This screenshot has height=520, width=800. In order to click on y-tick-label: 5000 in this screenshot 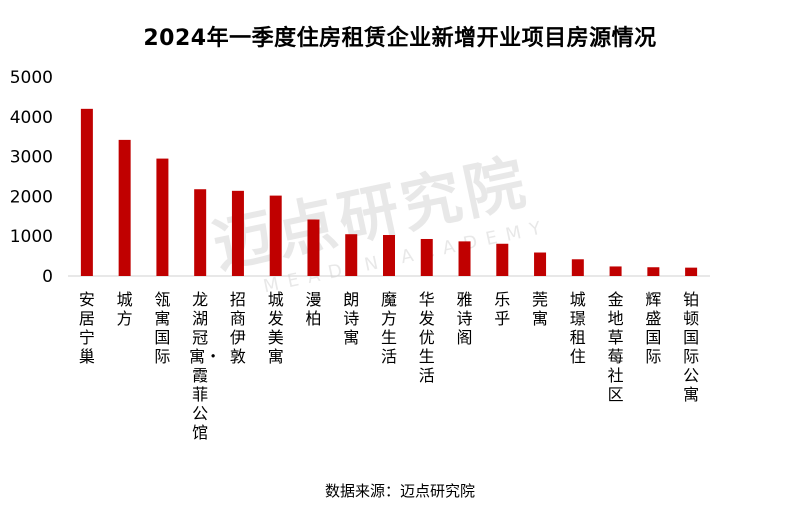, I will do `click(31, 78)`.